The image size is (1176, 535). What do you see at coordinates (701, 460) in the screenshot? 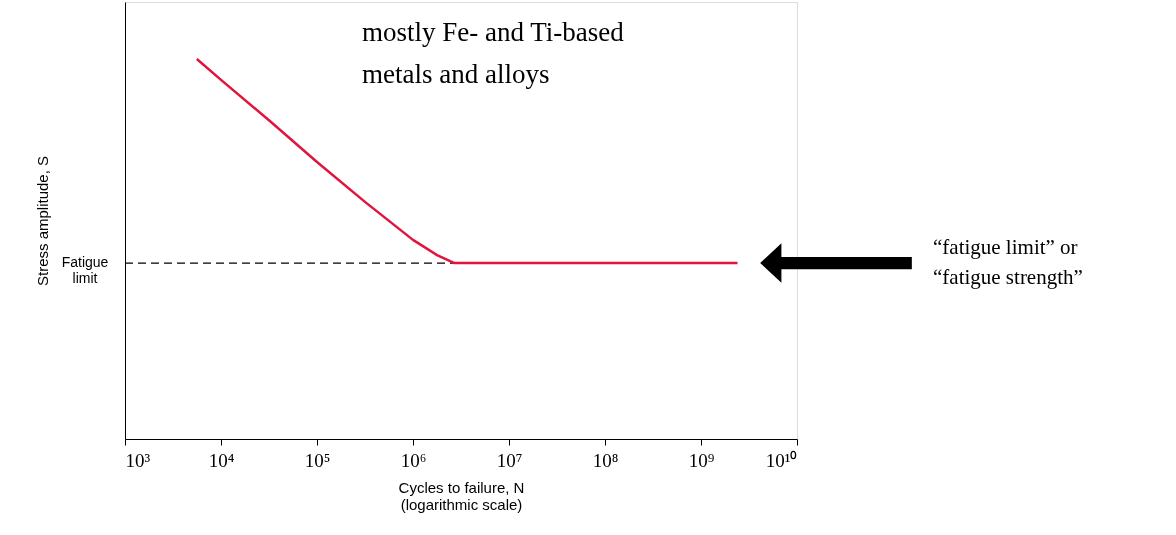
I see `x-tick-label: 10⁹` at bounding box center [701, 460].